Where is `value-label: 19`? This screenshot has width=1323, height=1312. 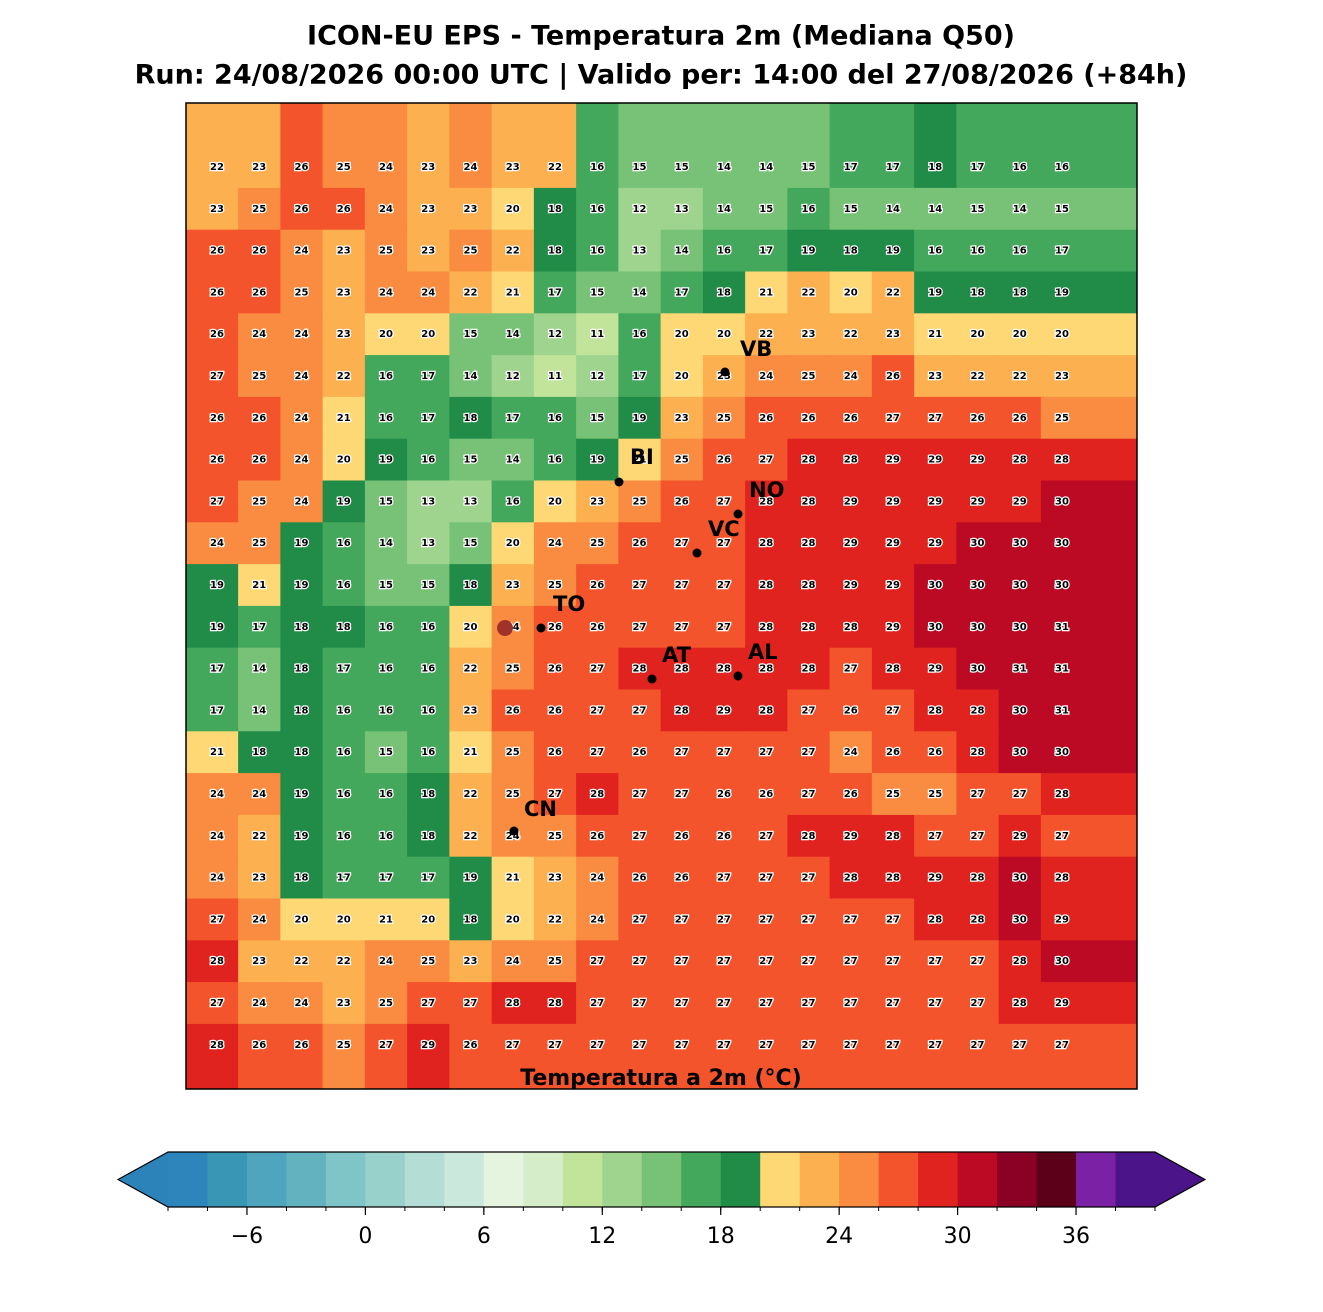
value-label: 19 is located at coordinates (217, 627).